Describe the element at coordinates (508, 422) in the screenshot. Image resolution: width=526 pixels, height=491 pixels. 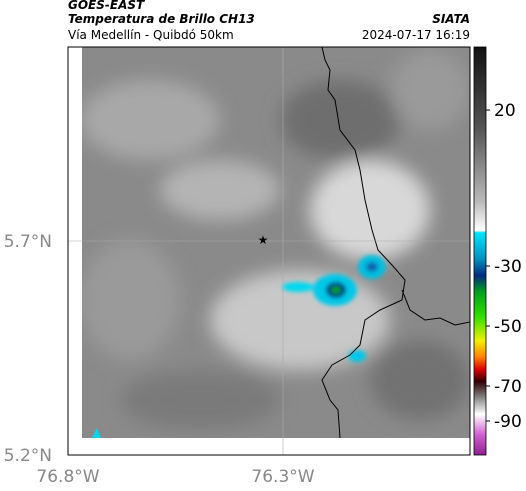
I see `colorbar-tick-label: -90` at that location.